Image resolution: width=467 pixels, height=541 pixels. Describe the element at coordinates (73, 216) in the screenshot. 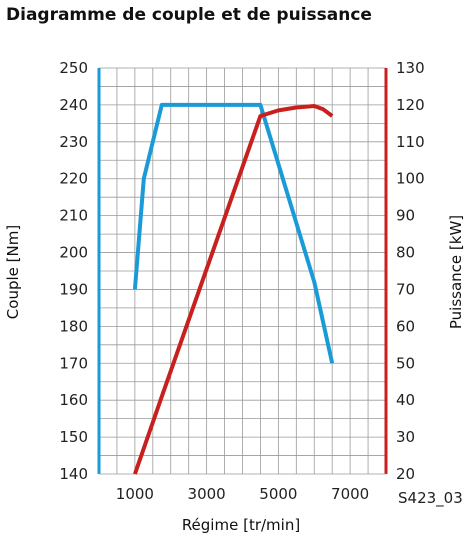

I see `y-tick-label-left: 210` at that location.